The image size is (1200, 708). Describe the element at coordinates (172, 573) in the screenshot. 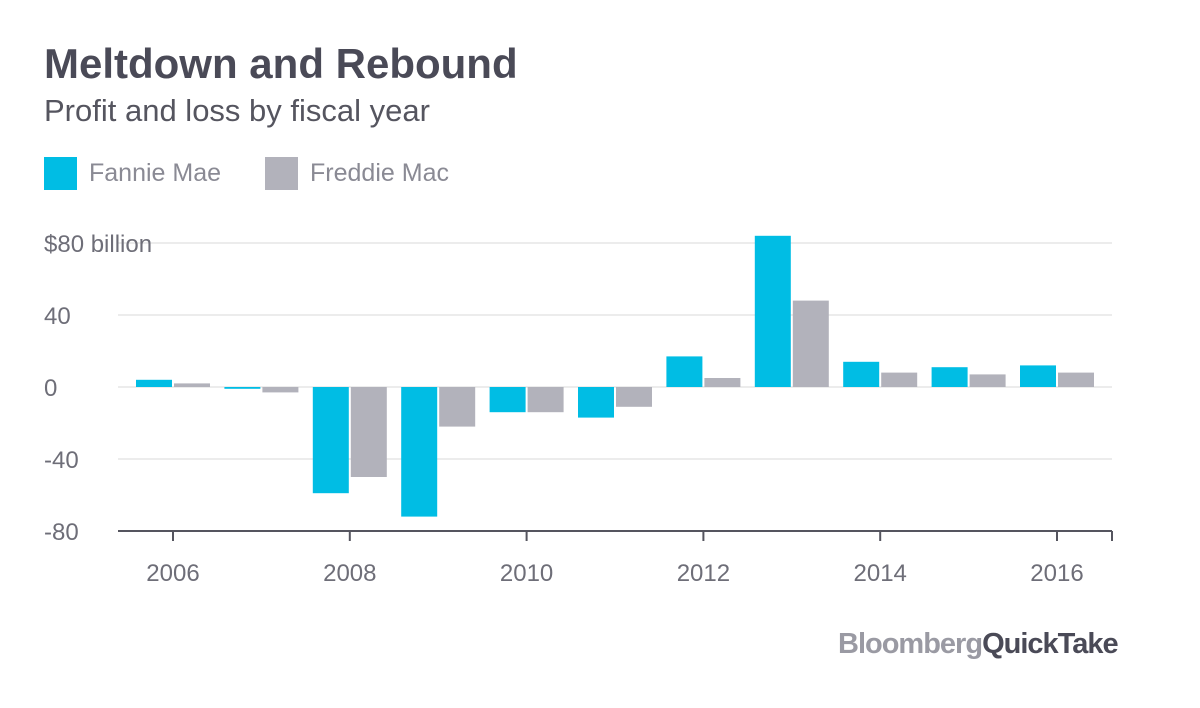

I see `x-tick-label: 2006` at that location.